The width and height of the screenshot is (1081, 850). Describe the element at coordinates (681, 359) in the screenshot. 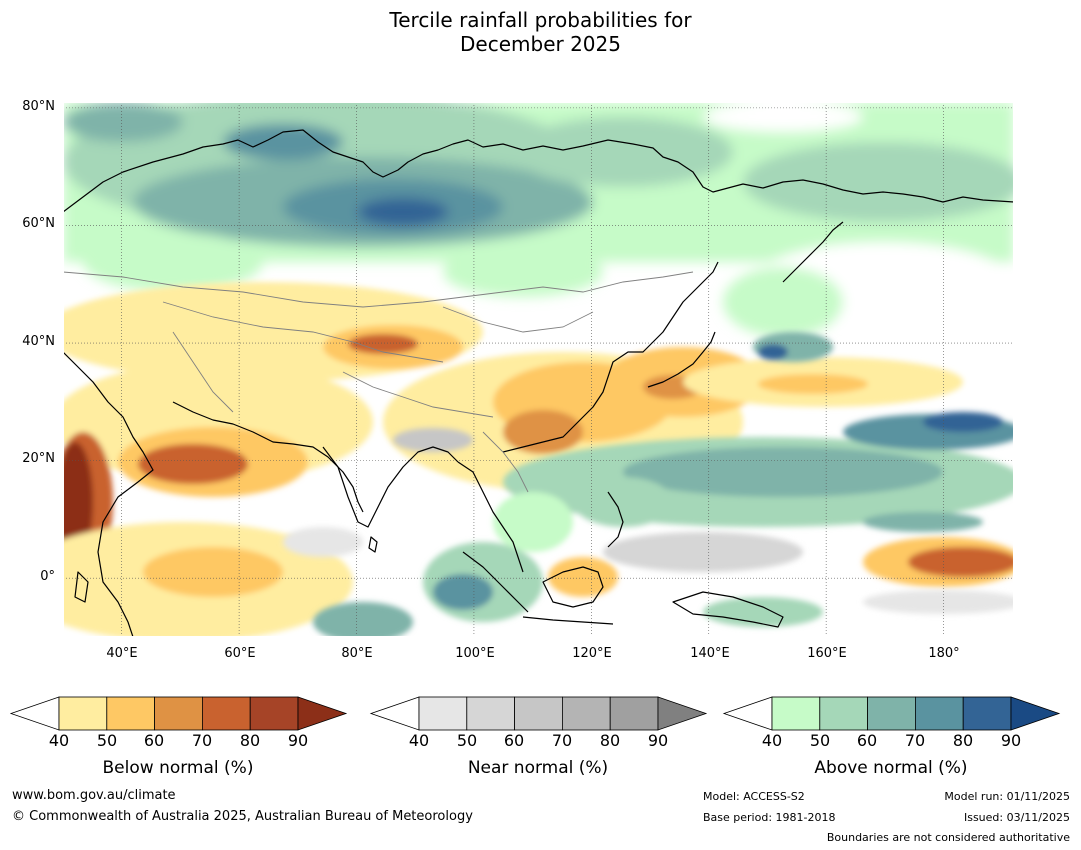

I see `coastline-japan` at that location.